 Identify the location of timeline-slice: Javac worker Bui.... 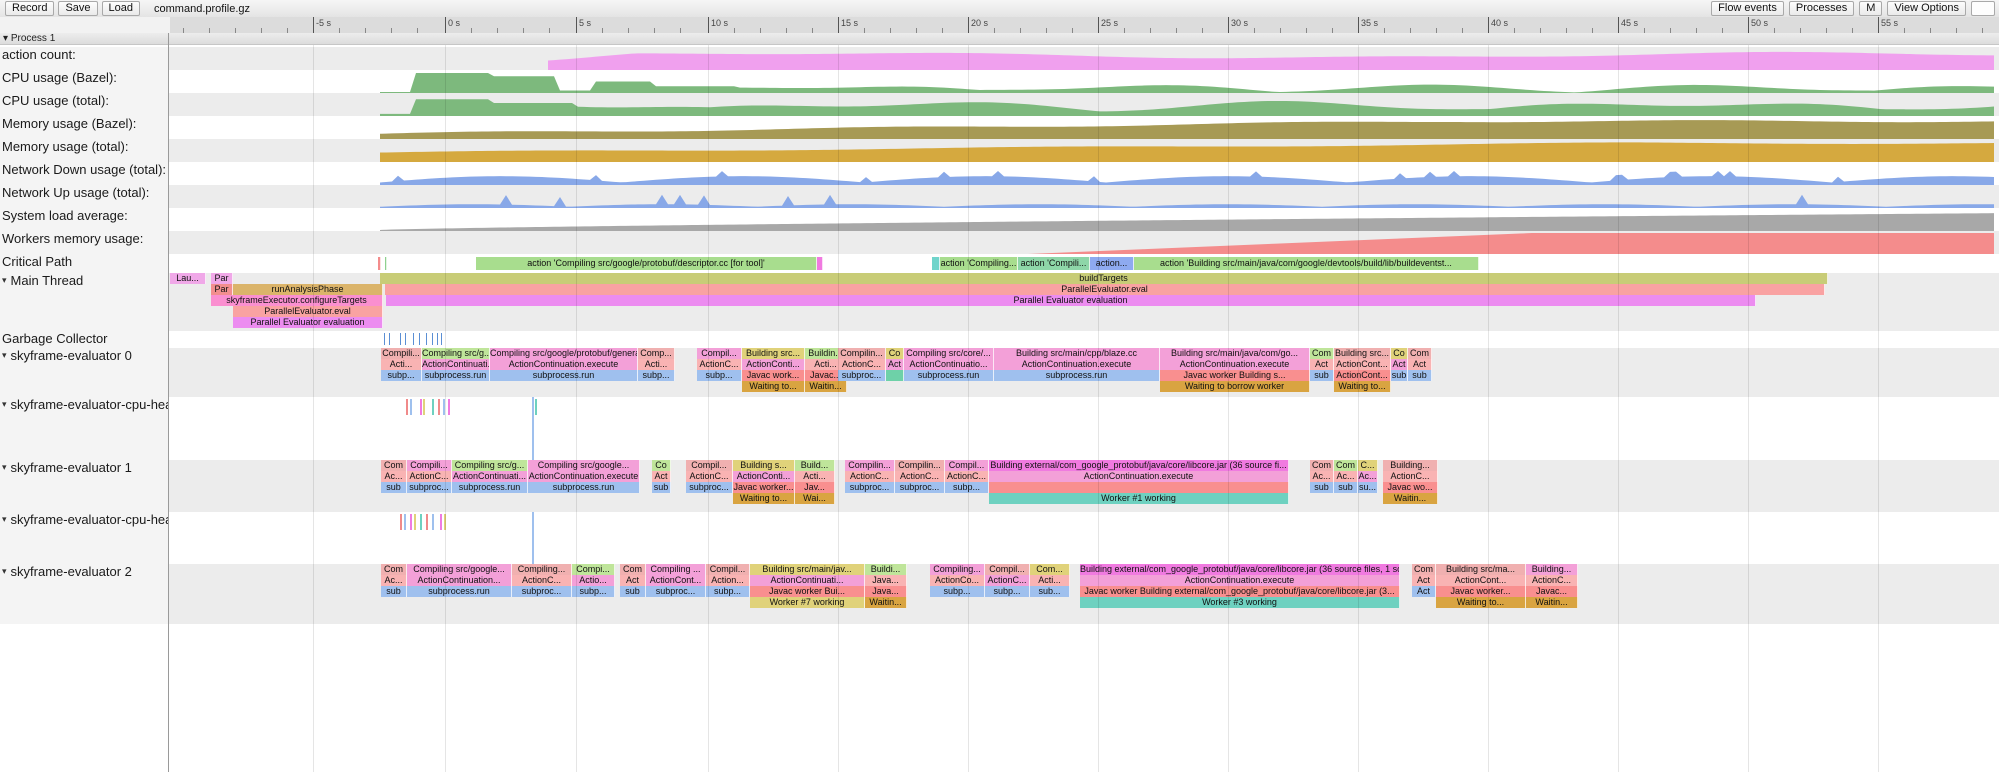
(807, 591).